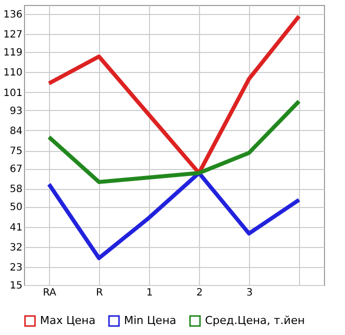 The image size is (345, 335). What do you see at coordinates (12, 35) in the screenshot?
I see `y-tick-label: 127` at bounding box center [12, 35].